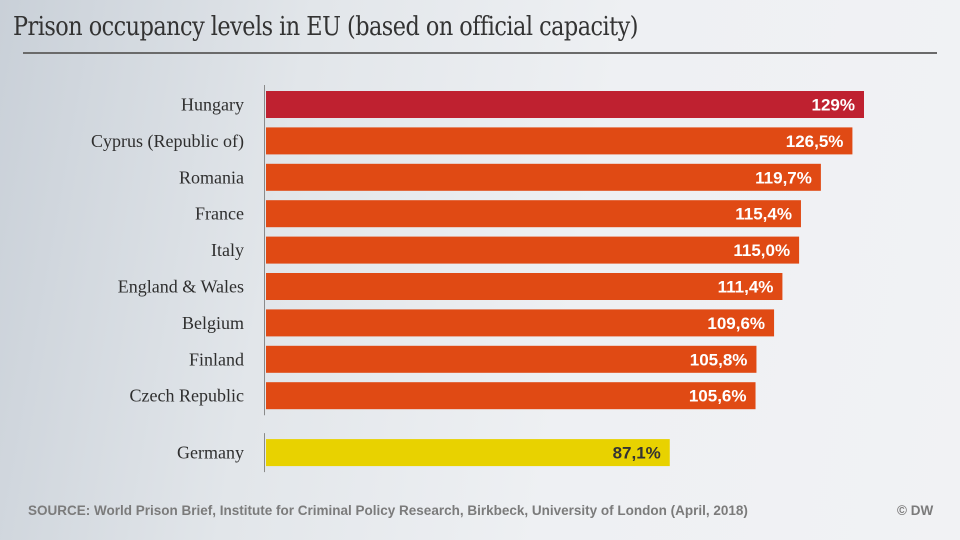 The image size is (960, 540). What do you see at coordinates (212, 105) in the screenshot?
I see `category-label: Hungary` at bounding box center [212, 105].